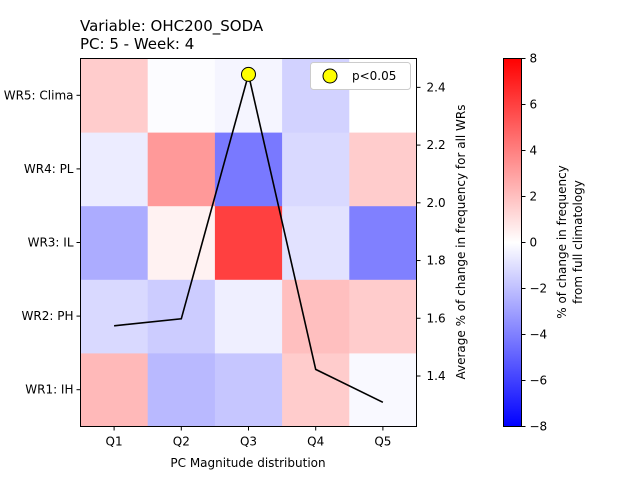 This screenshot has width=640, height=480. What do you see at coordinates (562, 242) in the screenshot?
I see `colorbar-label-line1: % of change in frequency` at bounding box center [562, 242].